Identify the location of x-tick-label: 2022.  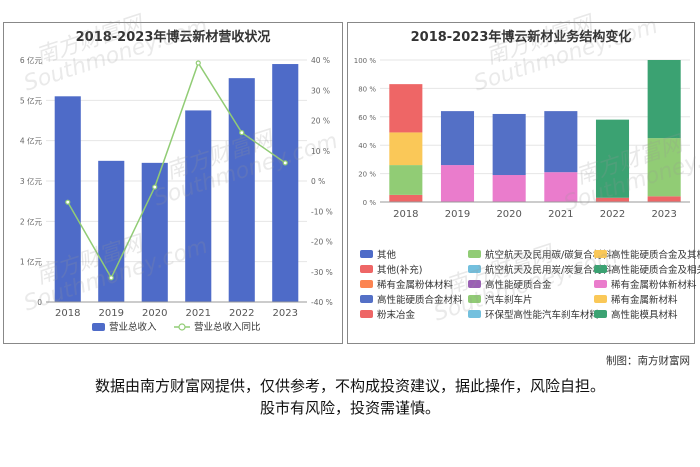
(241, 313).